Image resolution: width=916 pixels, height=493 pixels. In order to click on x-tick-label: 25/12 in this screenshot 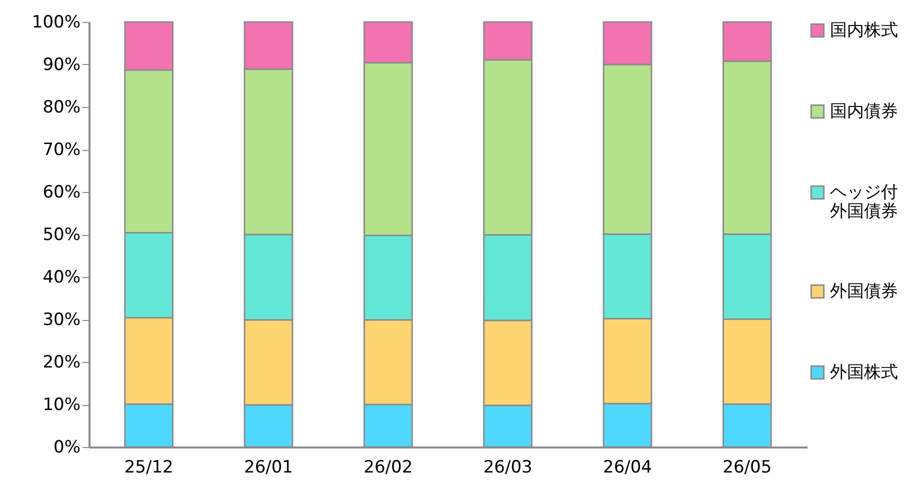, I will do `click(149, 468)`.